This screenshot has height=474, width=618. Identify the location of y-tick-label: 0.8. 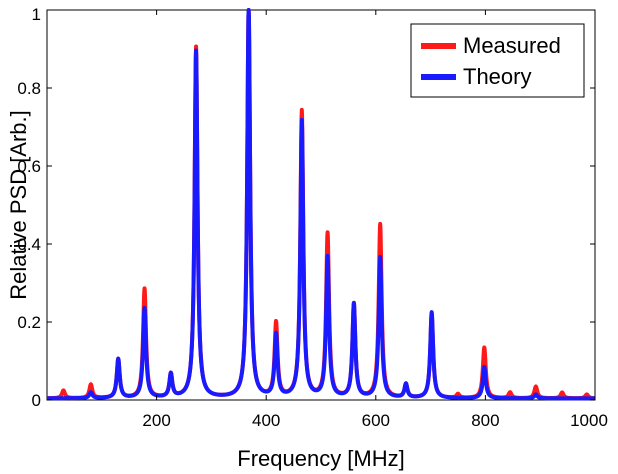
(29, 88).